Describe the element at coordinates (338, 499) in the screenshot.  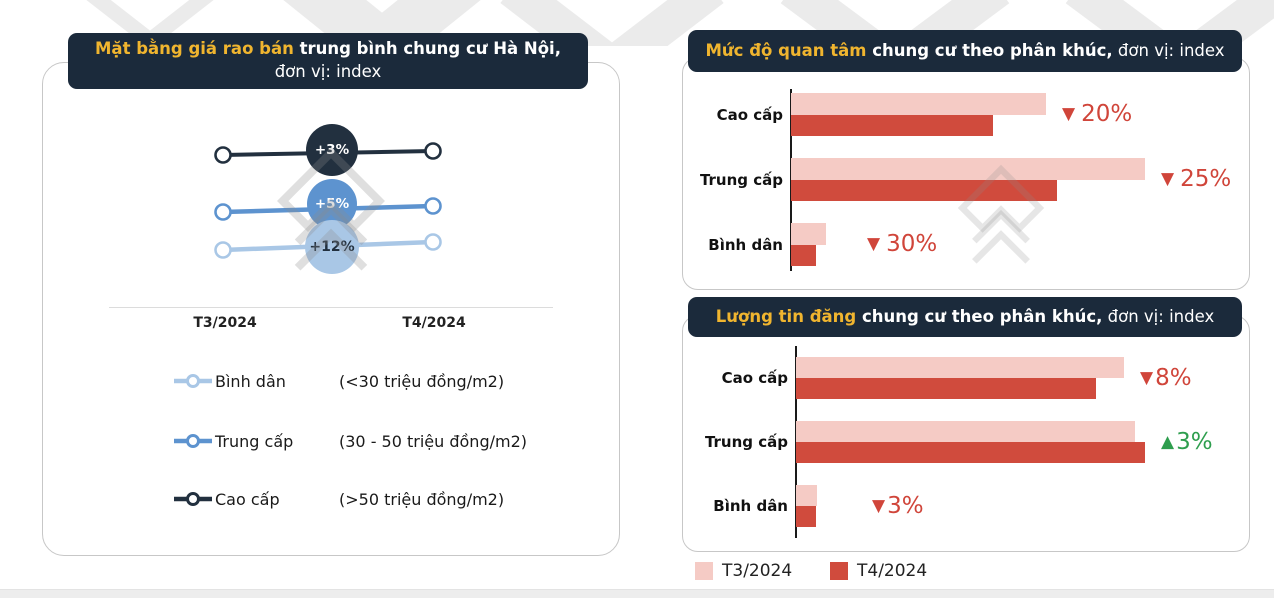
I see `legend-row-cao-cap: Cao cấp (>50 triệu đồng/m2)` at that location.